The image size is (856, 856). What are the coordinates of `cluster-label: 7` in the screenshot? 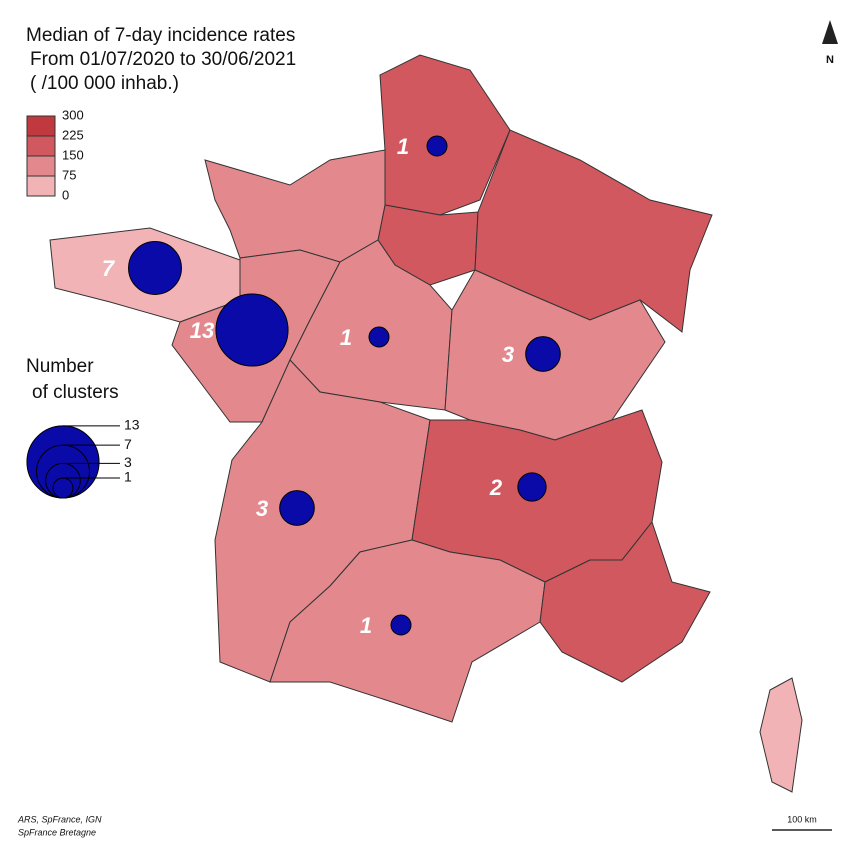 It's located at (109, 268).